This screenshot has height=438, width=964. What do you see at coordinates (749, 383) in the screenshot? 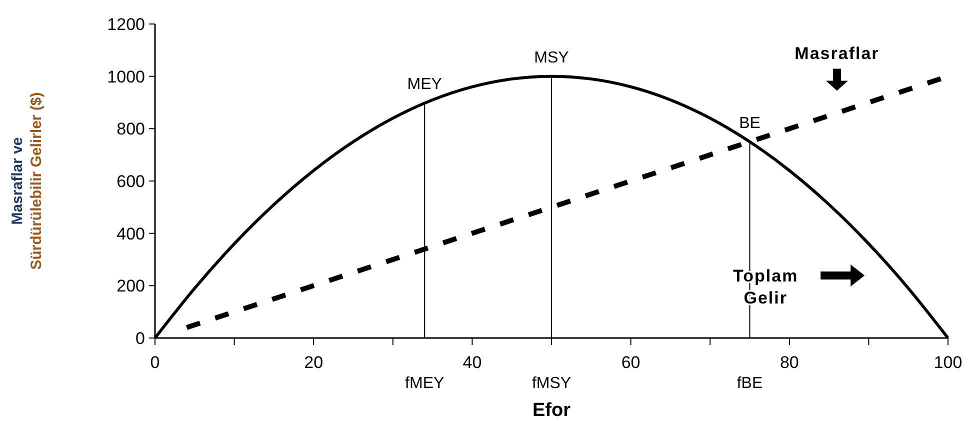
I see `ref-line-label: fBE` at bounding box center [749, 383].